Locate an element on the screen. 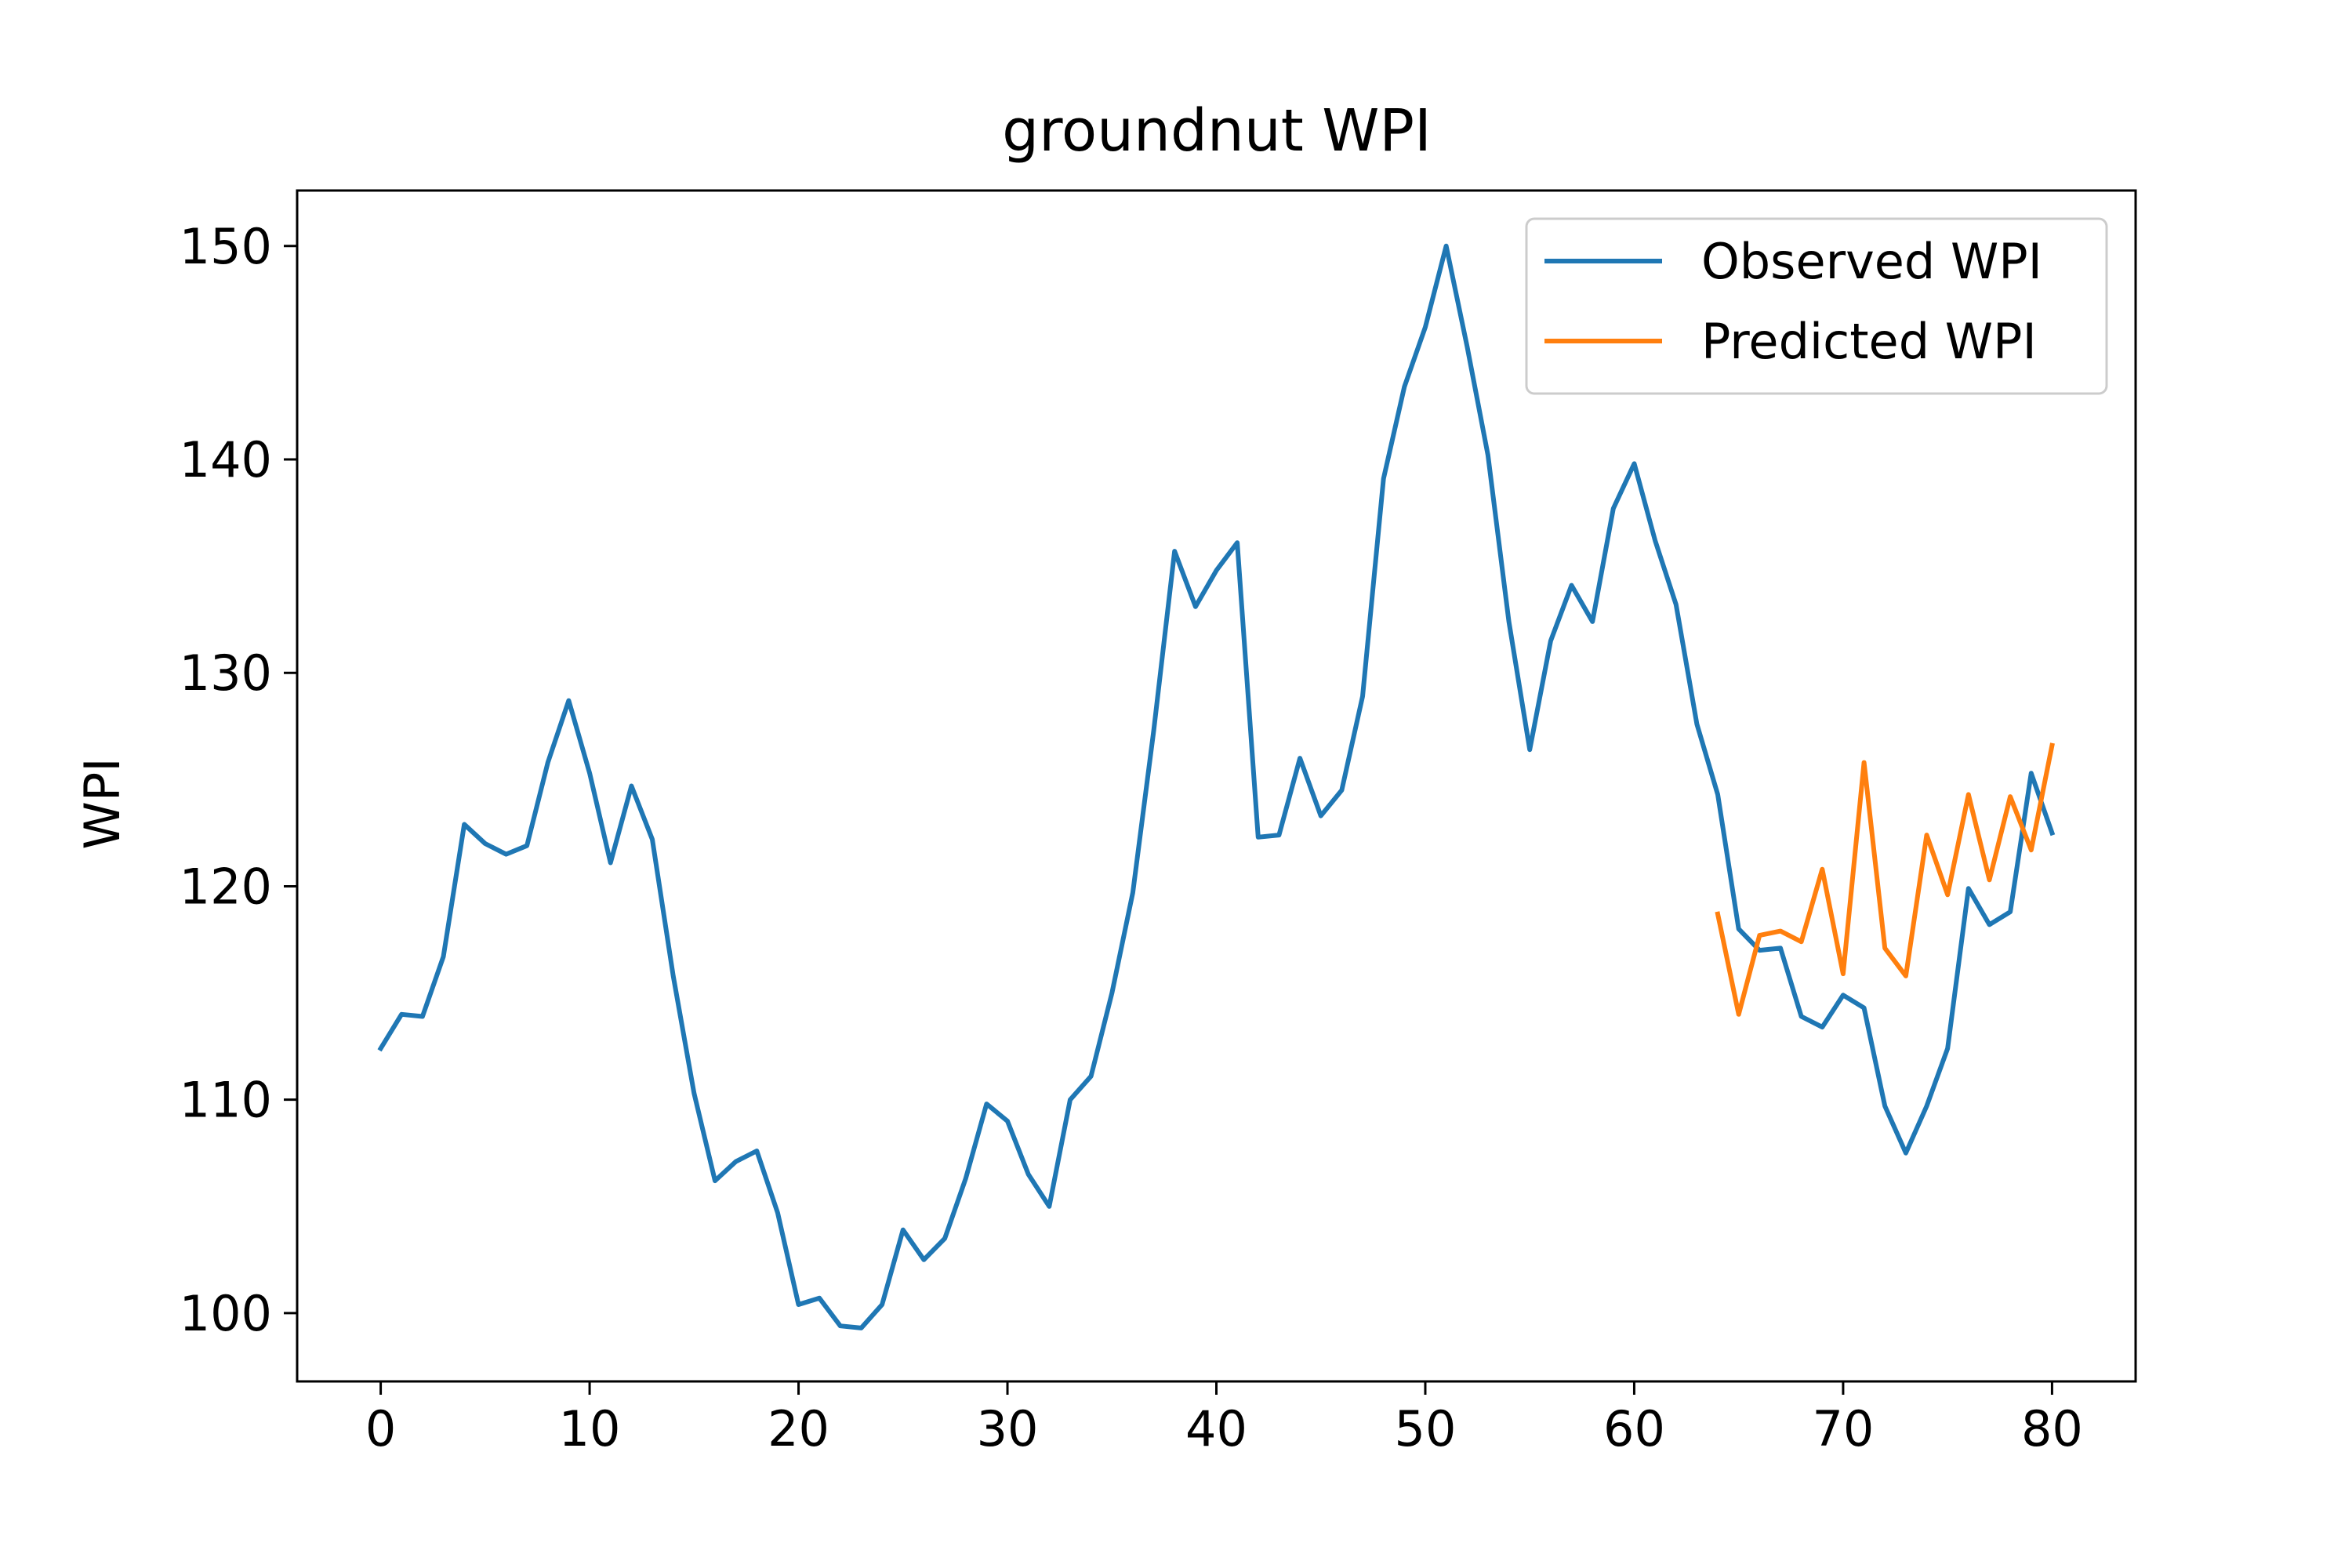 The image size is (2352, 1568). x-tick-label: 70 is located at coordinates (1843, 1428).